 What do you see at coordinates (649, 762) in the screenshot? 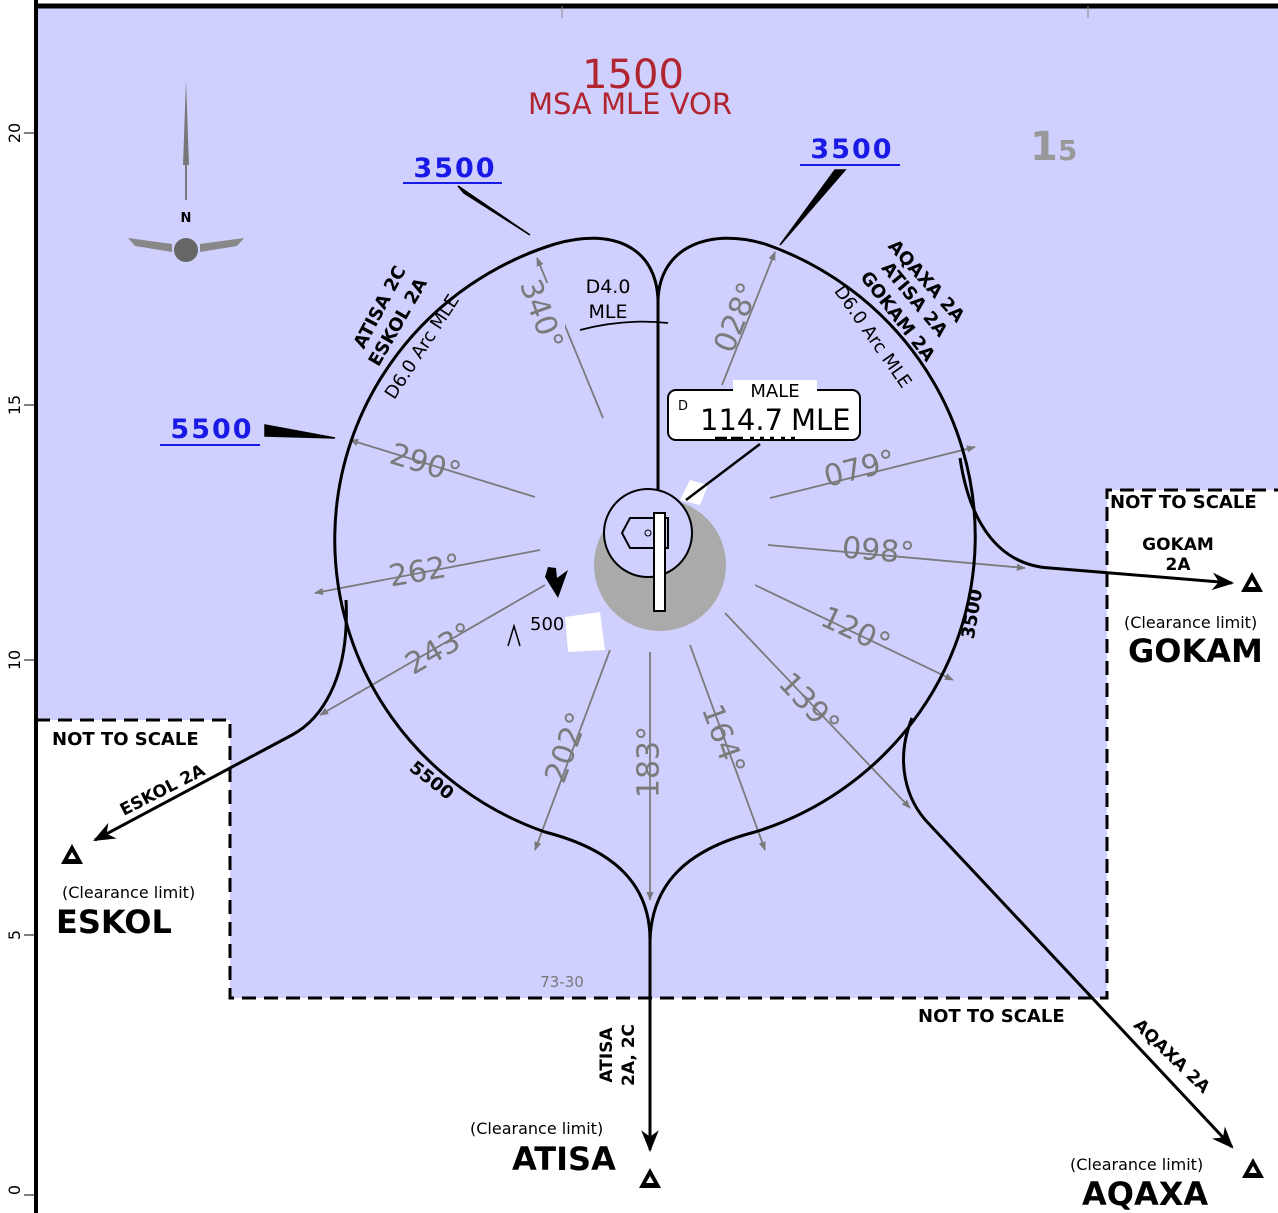
I see `radial-label: 183°` at bounding box center [649, 762].